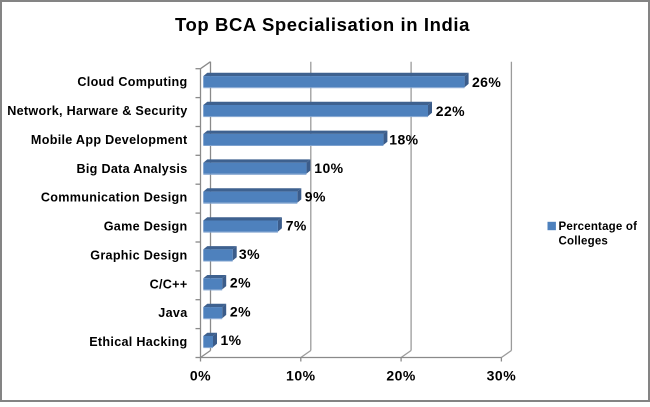 Image resolution: width=650 pixels, height=407 pixels. What do you see at coordinates (131, 169) in the screenshot?
I see `svg-text: Big Data Analysis` at bounding box center [131, 169].